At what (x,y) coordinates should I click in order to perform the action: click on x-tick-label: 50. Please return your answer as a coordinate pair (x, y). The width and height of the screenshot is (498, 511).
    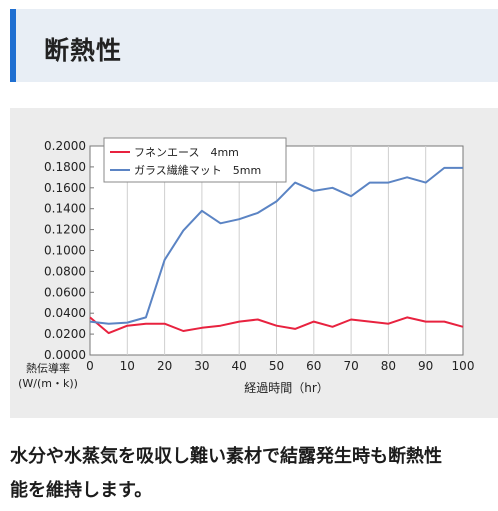
    Looking at the image, I should click on (276, 366).